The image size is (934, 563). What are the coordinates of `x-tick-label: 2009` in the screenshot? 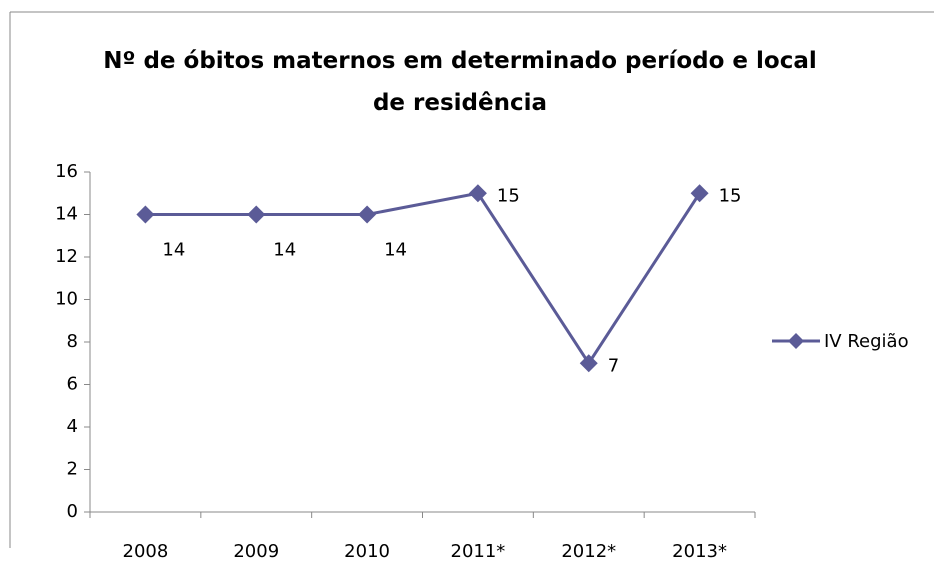 It's located at (256, 551).